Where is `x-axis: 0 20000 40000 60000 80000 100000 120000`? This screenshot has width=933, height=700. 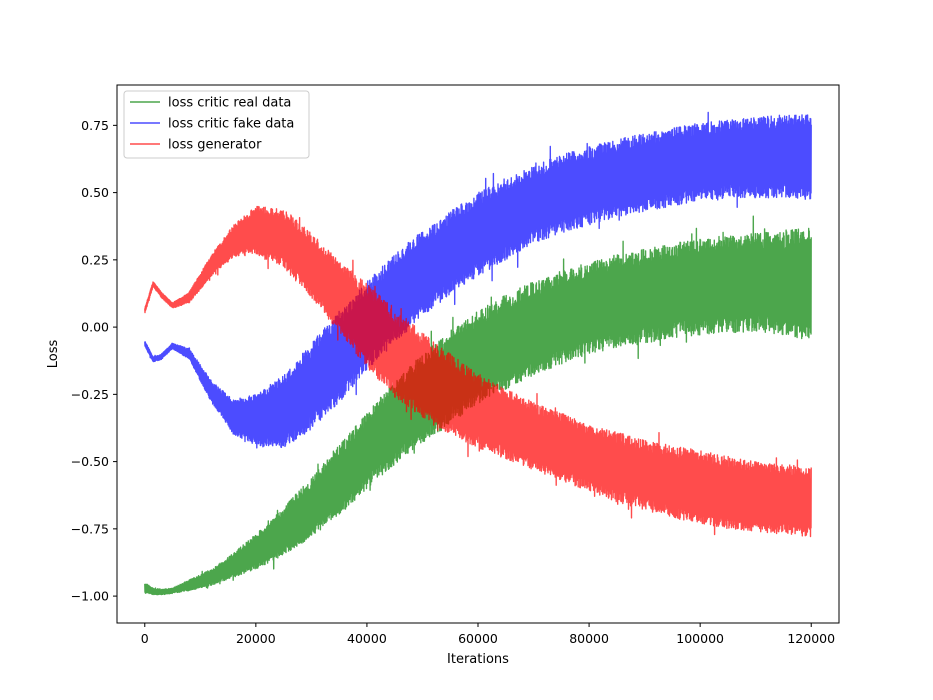
x-axis: 0 20000 40000 60000 80000 100000 120000 is located at coordinates (488, 634).